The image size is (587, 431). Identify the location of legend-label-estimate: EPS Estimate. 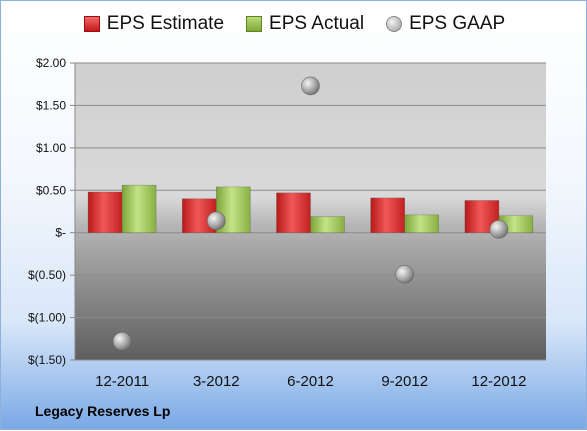
(165, 23).